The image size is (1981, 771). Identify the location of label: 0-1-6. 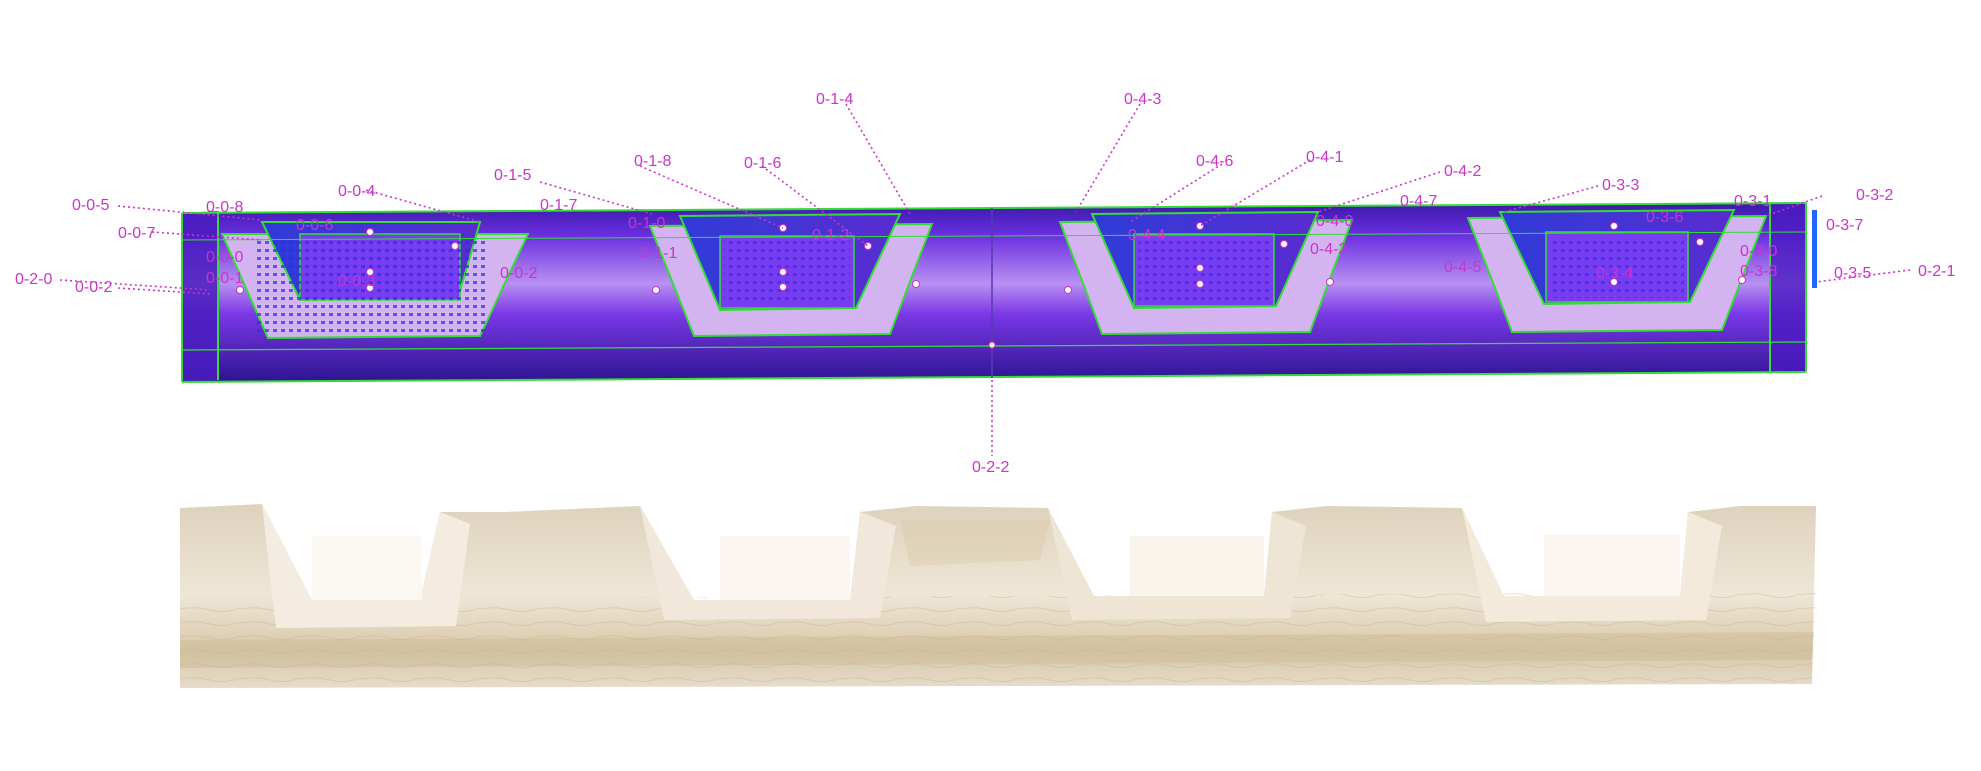
(762, 163).